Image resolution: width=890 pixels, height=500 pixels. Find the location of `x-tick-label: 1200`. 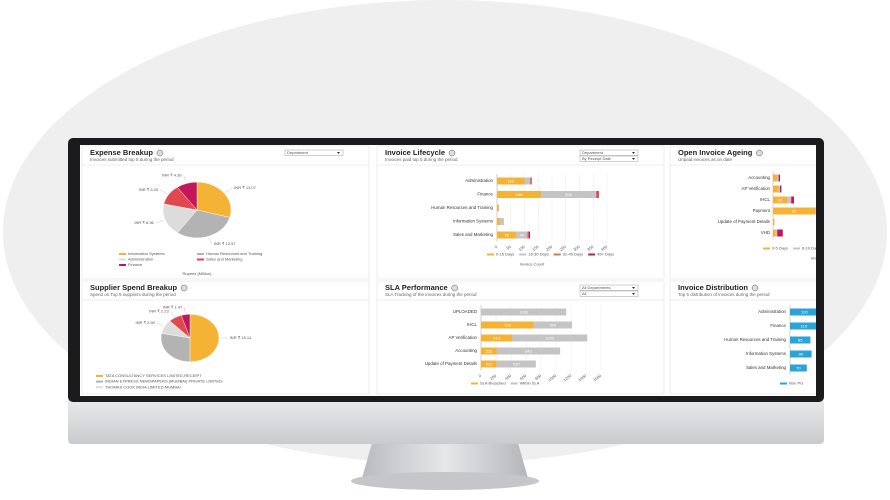

x-tick-label: 1200 is located at coordinates (567, 378).